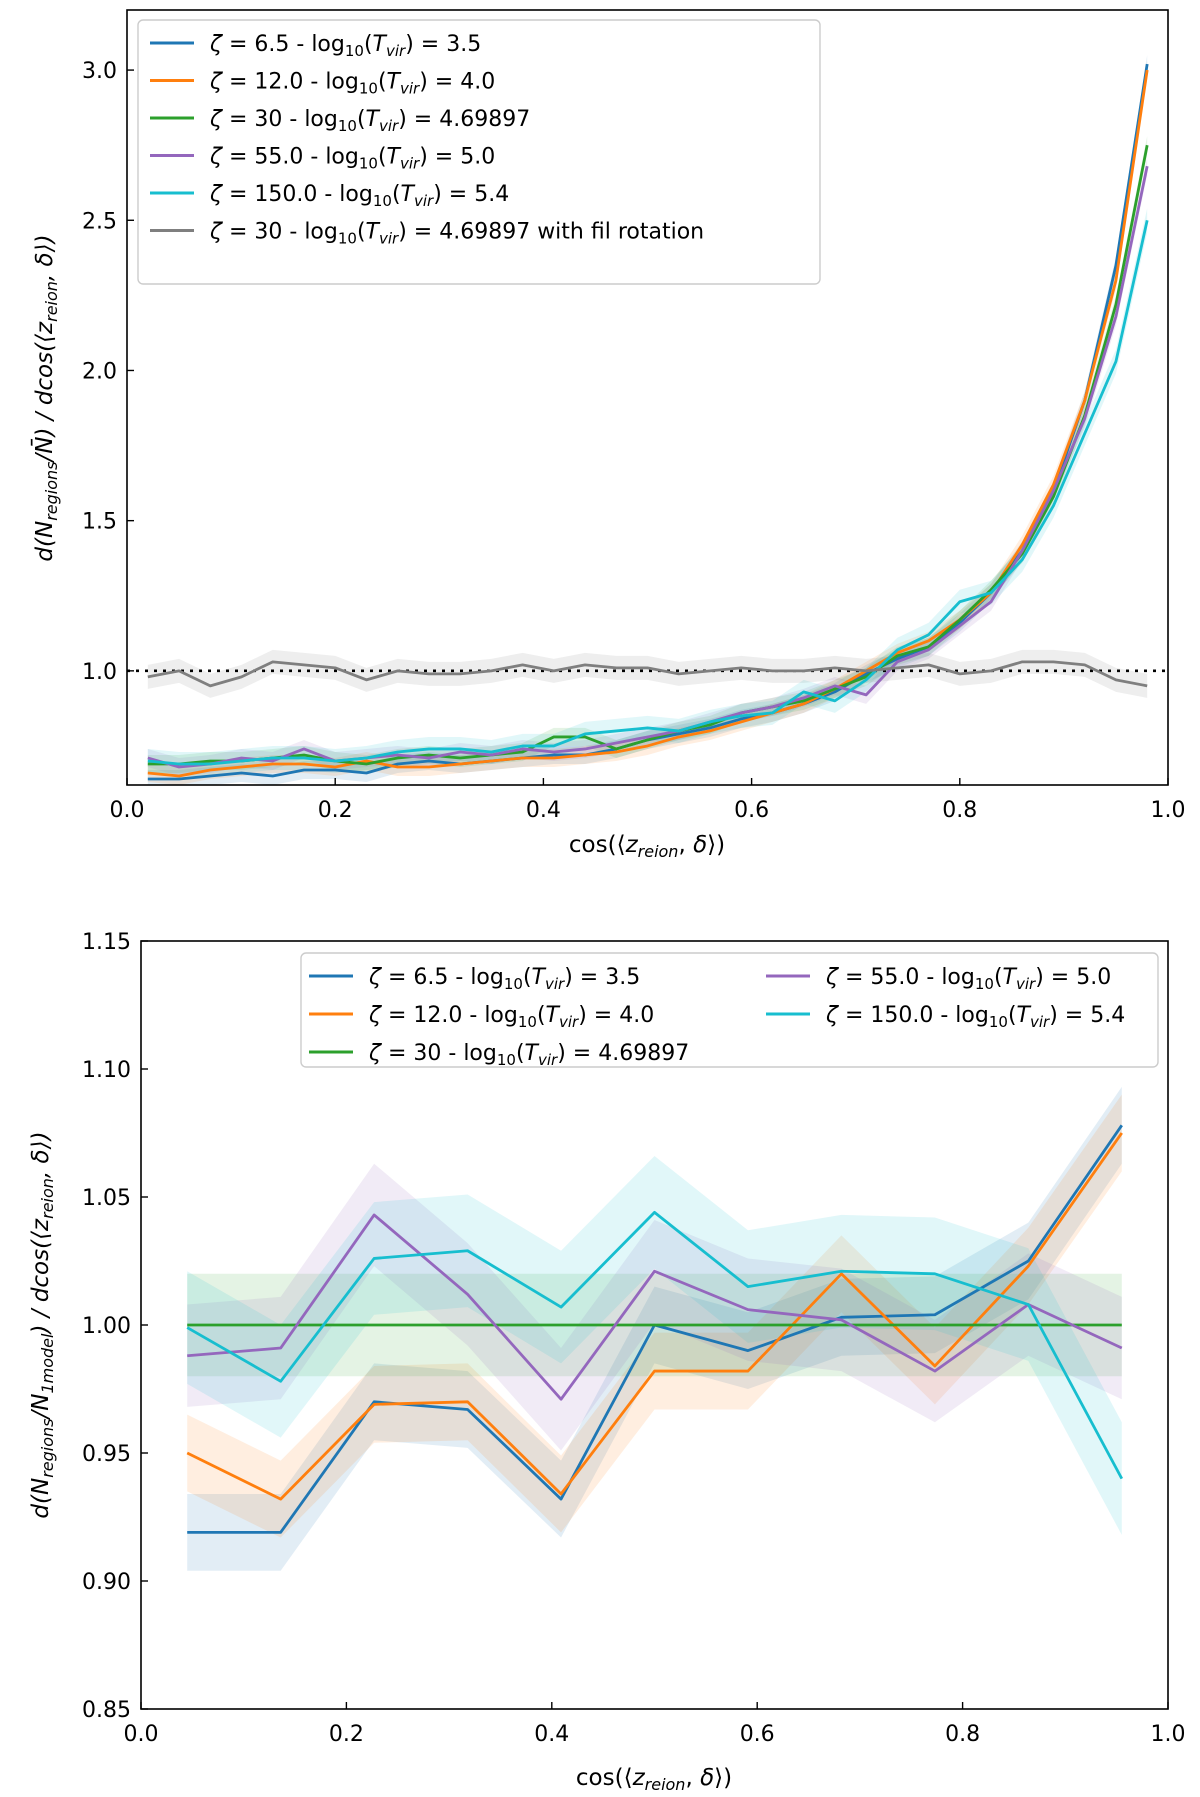 The image size is (1200, 1797). What do you see at coordinates (99, 371) in the screenshot?
I see `y-tick-label: 2.0` at bounding box center [99, 371].